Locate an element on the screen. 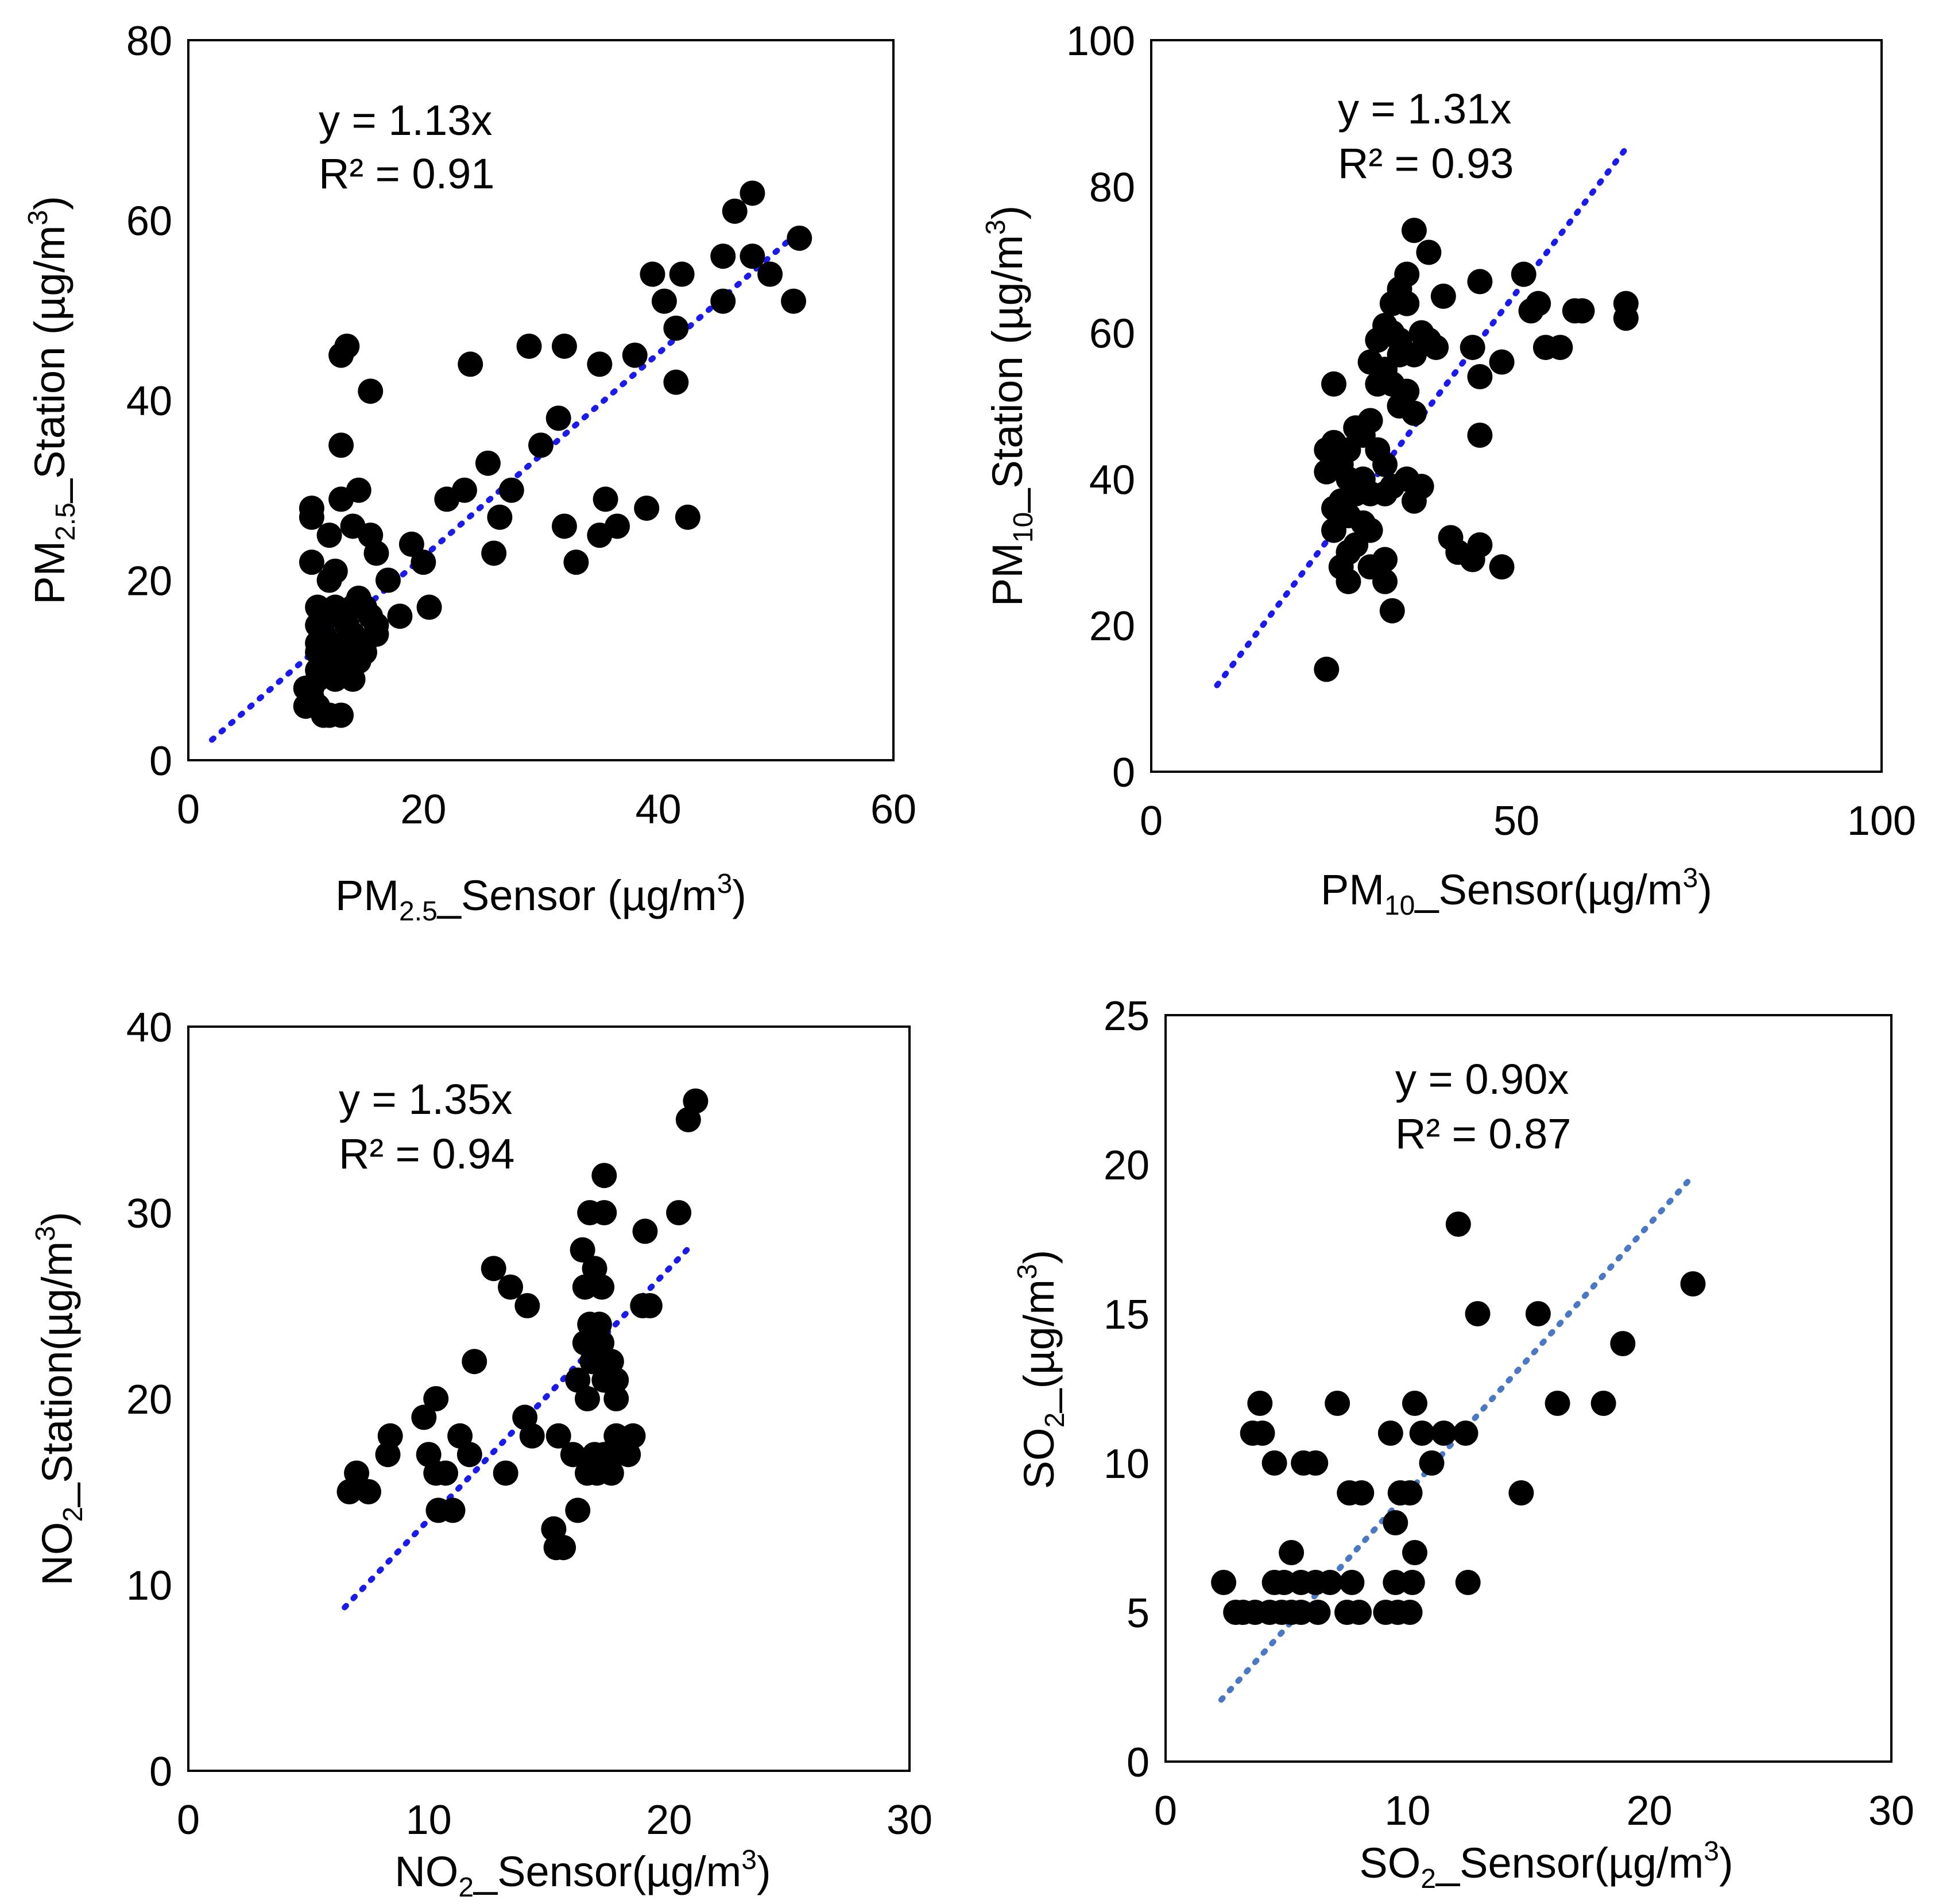  x-tick-labels: 0 20 40 60 is located at coordinates (546, 810).